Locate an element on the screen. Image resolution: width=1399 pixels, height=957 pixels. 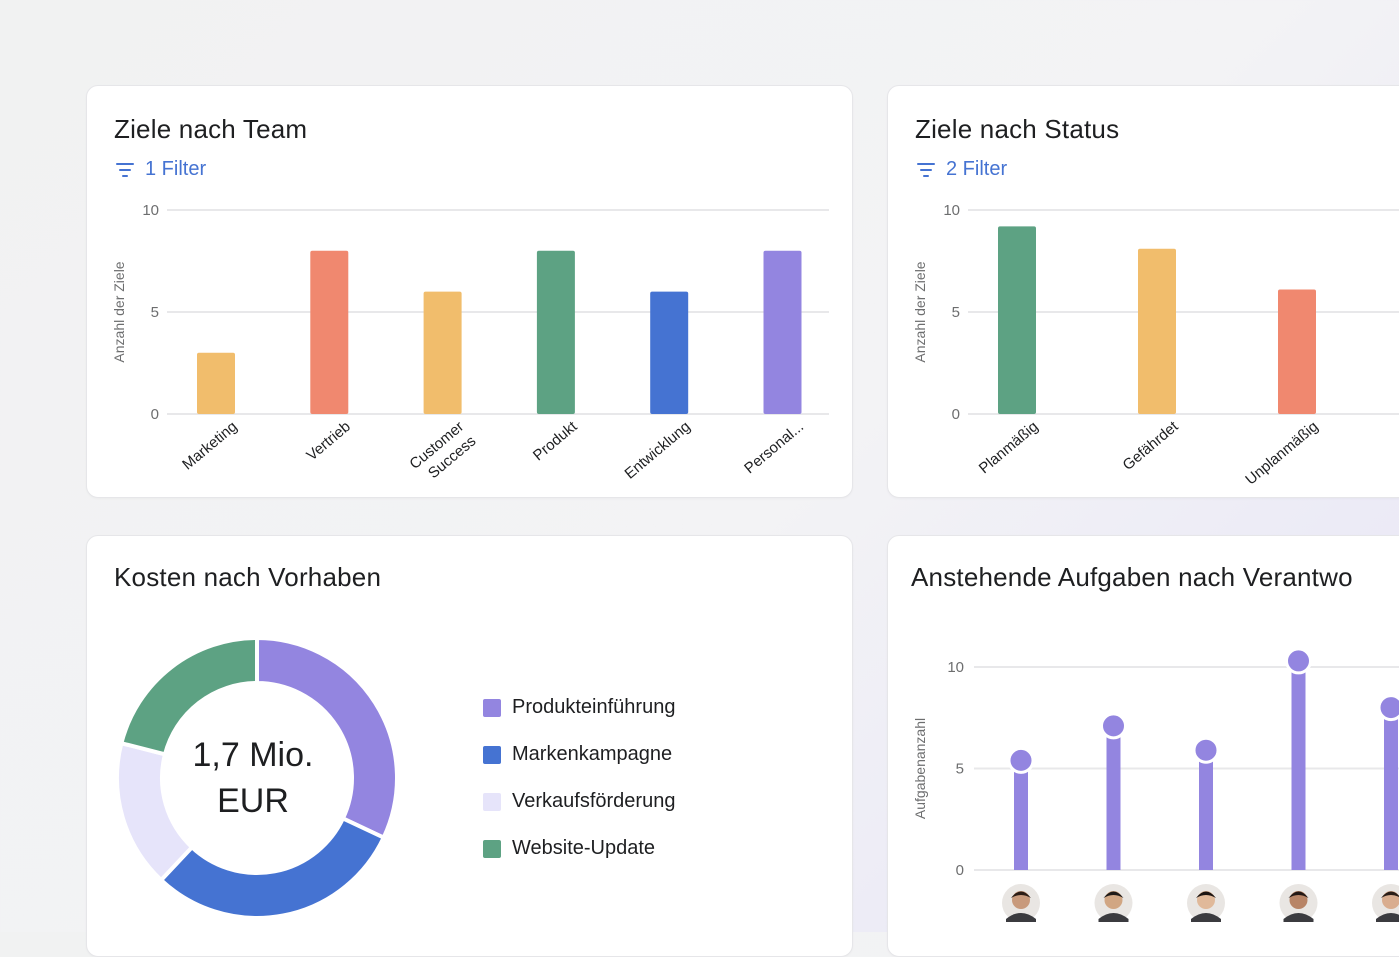
x-tick-label: Planmäßig is located at coordinates (1009, 447).